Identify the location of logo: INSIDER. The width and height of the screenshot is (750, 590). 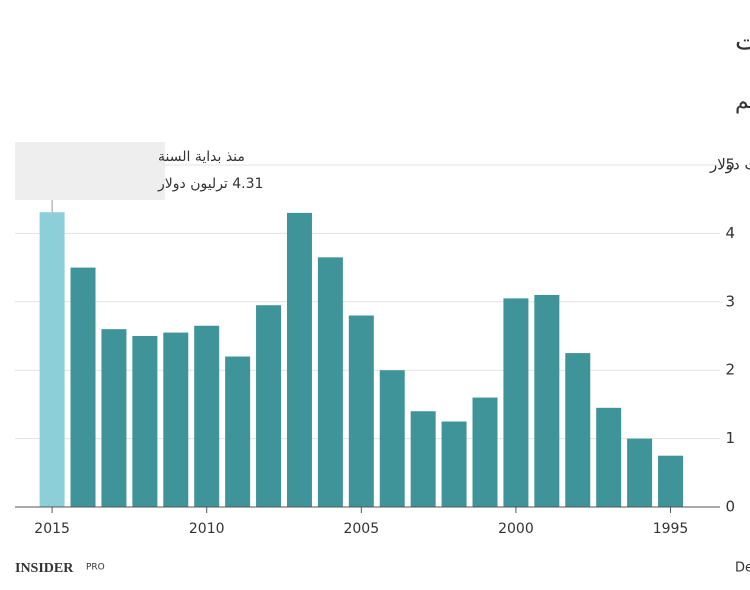
(44, 568).